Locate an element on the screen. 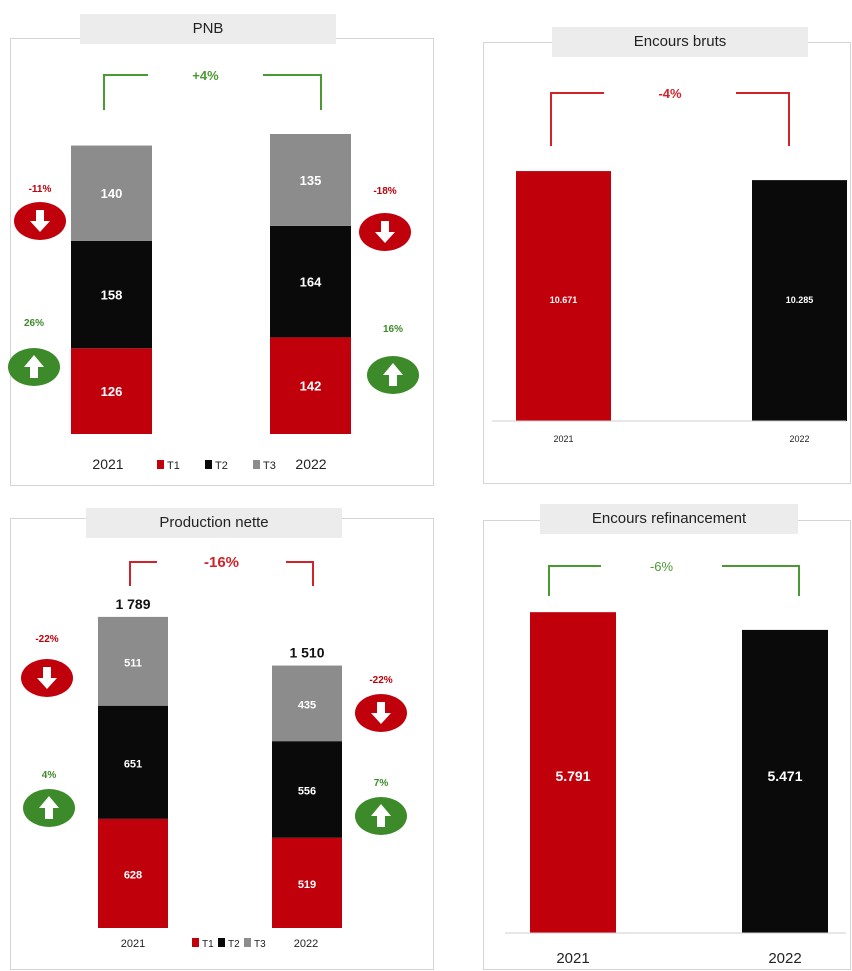  pnb-data-label-2021-T3: 140 is located at coordinates (112, 193).